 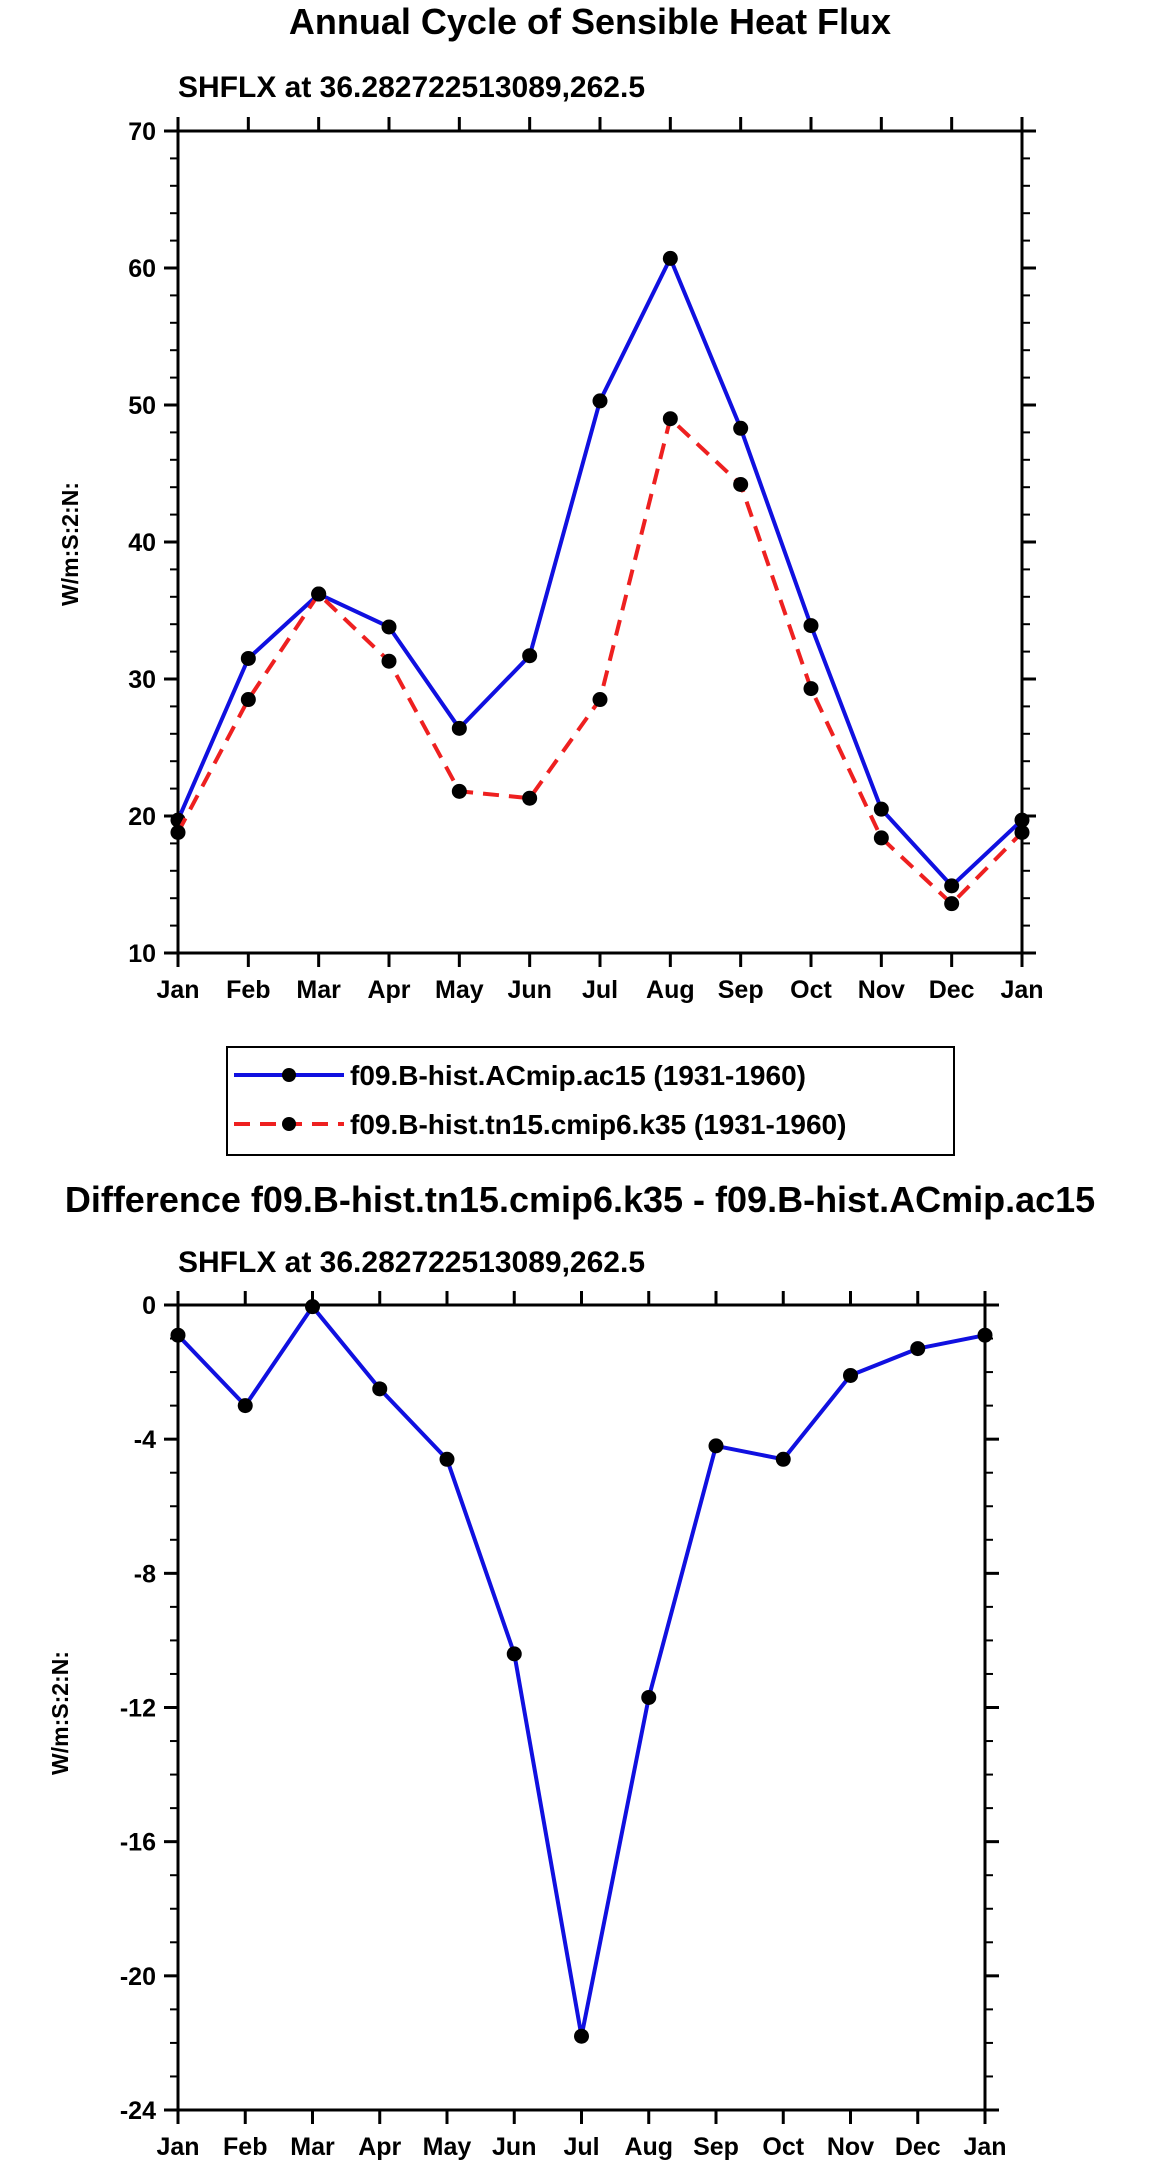 I want to click on y-tick-label: -16, so click(x=138, y=1843).